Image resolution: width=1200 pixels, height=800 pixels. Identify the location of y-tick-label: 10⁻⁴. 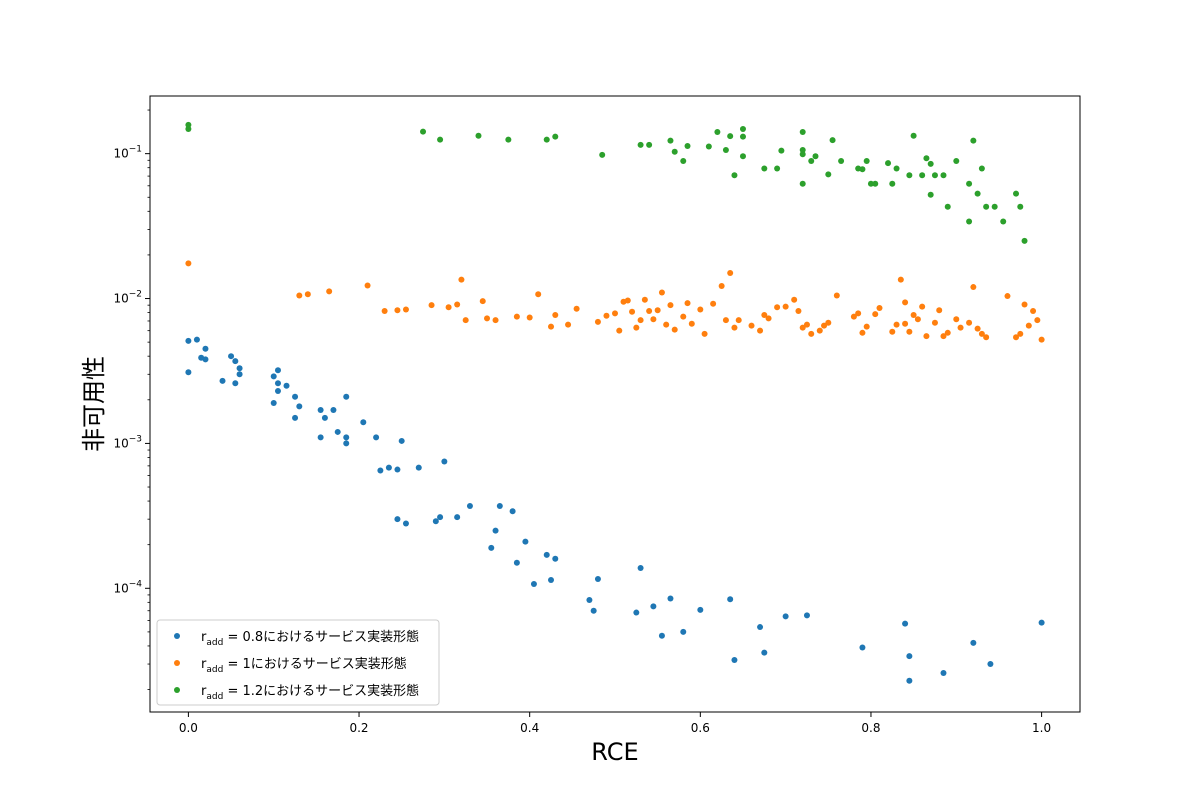
(127, 587).